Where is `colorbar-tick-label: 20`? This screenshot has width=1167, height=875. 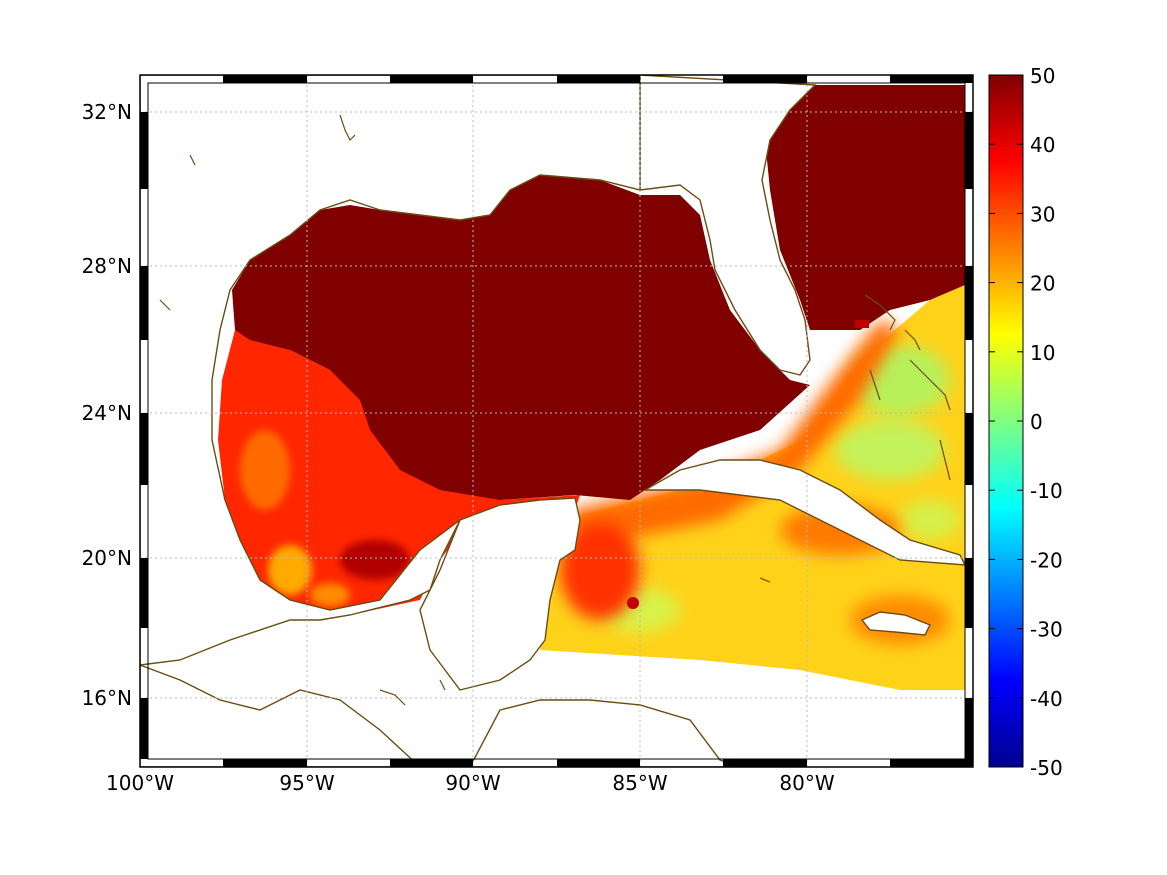 colorbar-tick-label: 20 is located at coordinates (1042, 284).